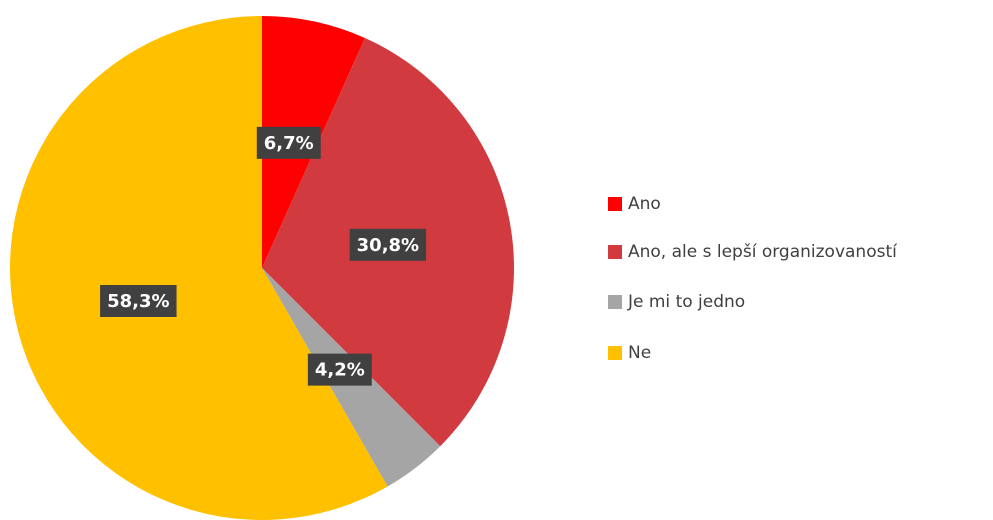  I want to click on data-label-text: 30,8%, so click(388, 245).